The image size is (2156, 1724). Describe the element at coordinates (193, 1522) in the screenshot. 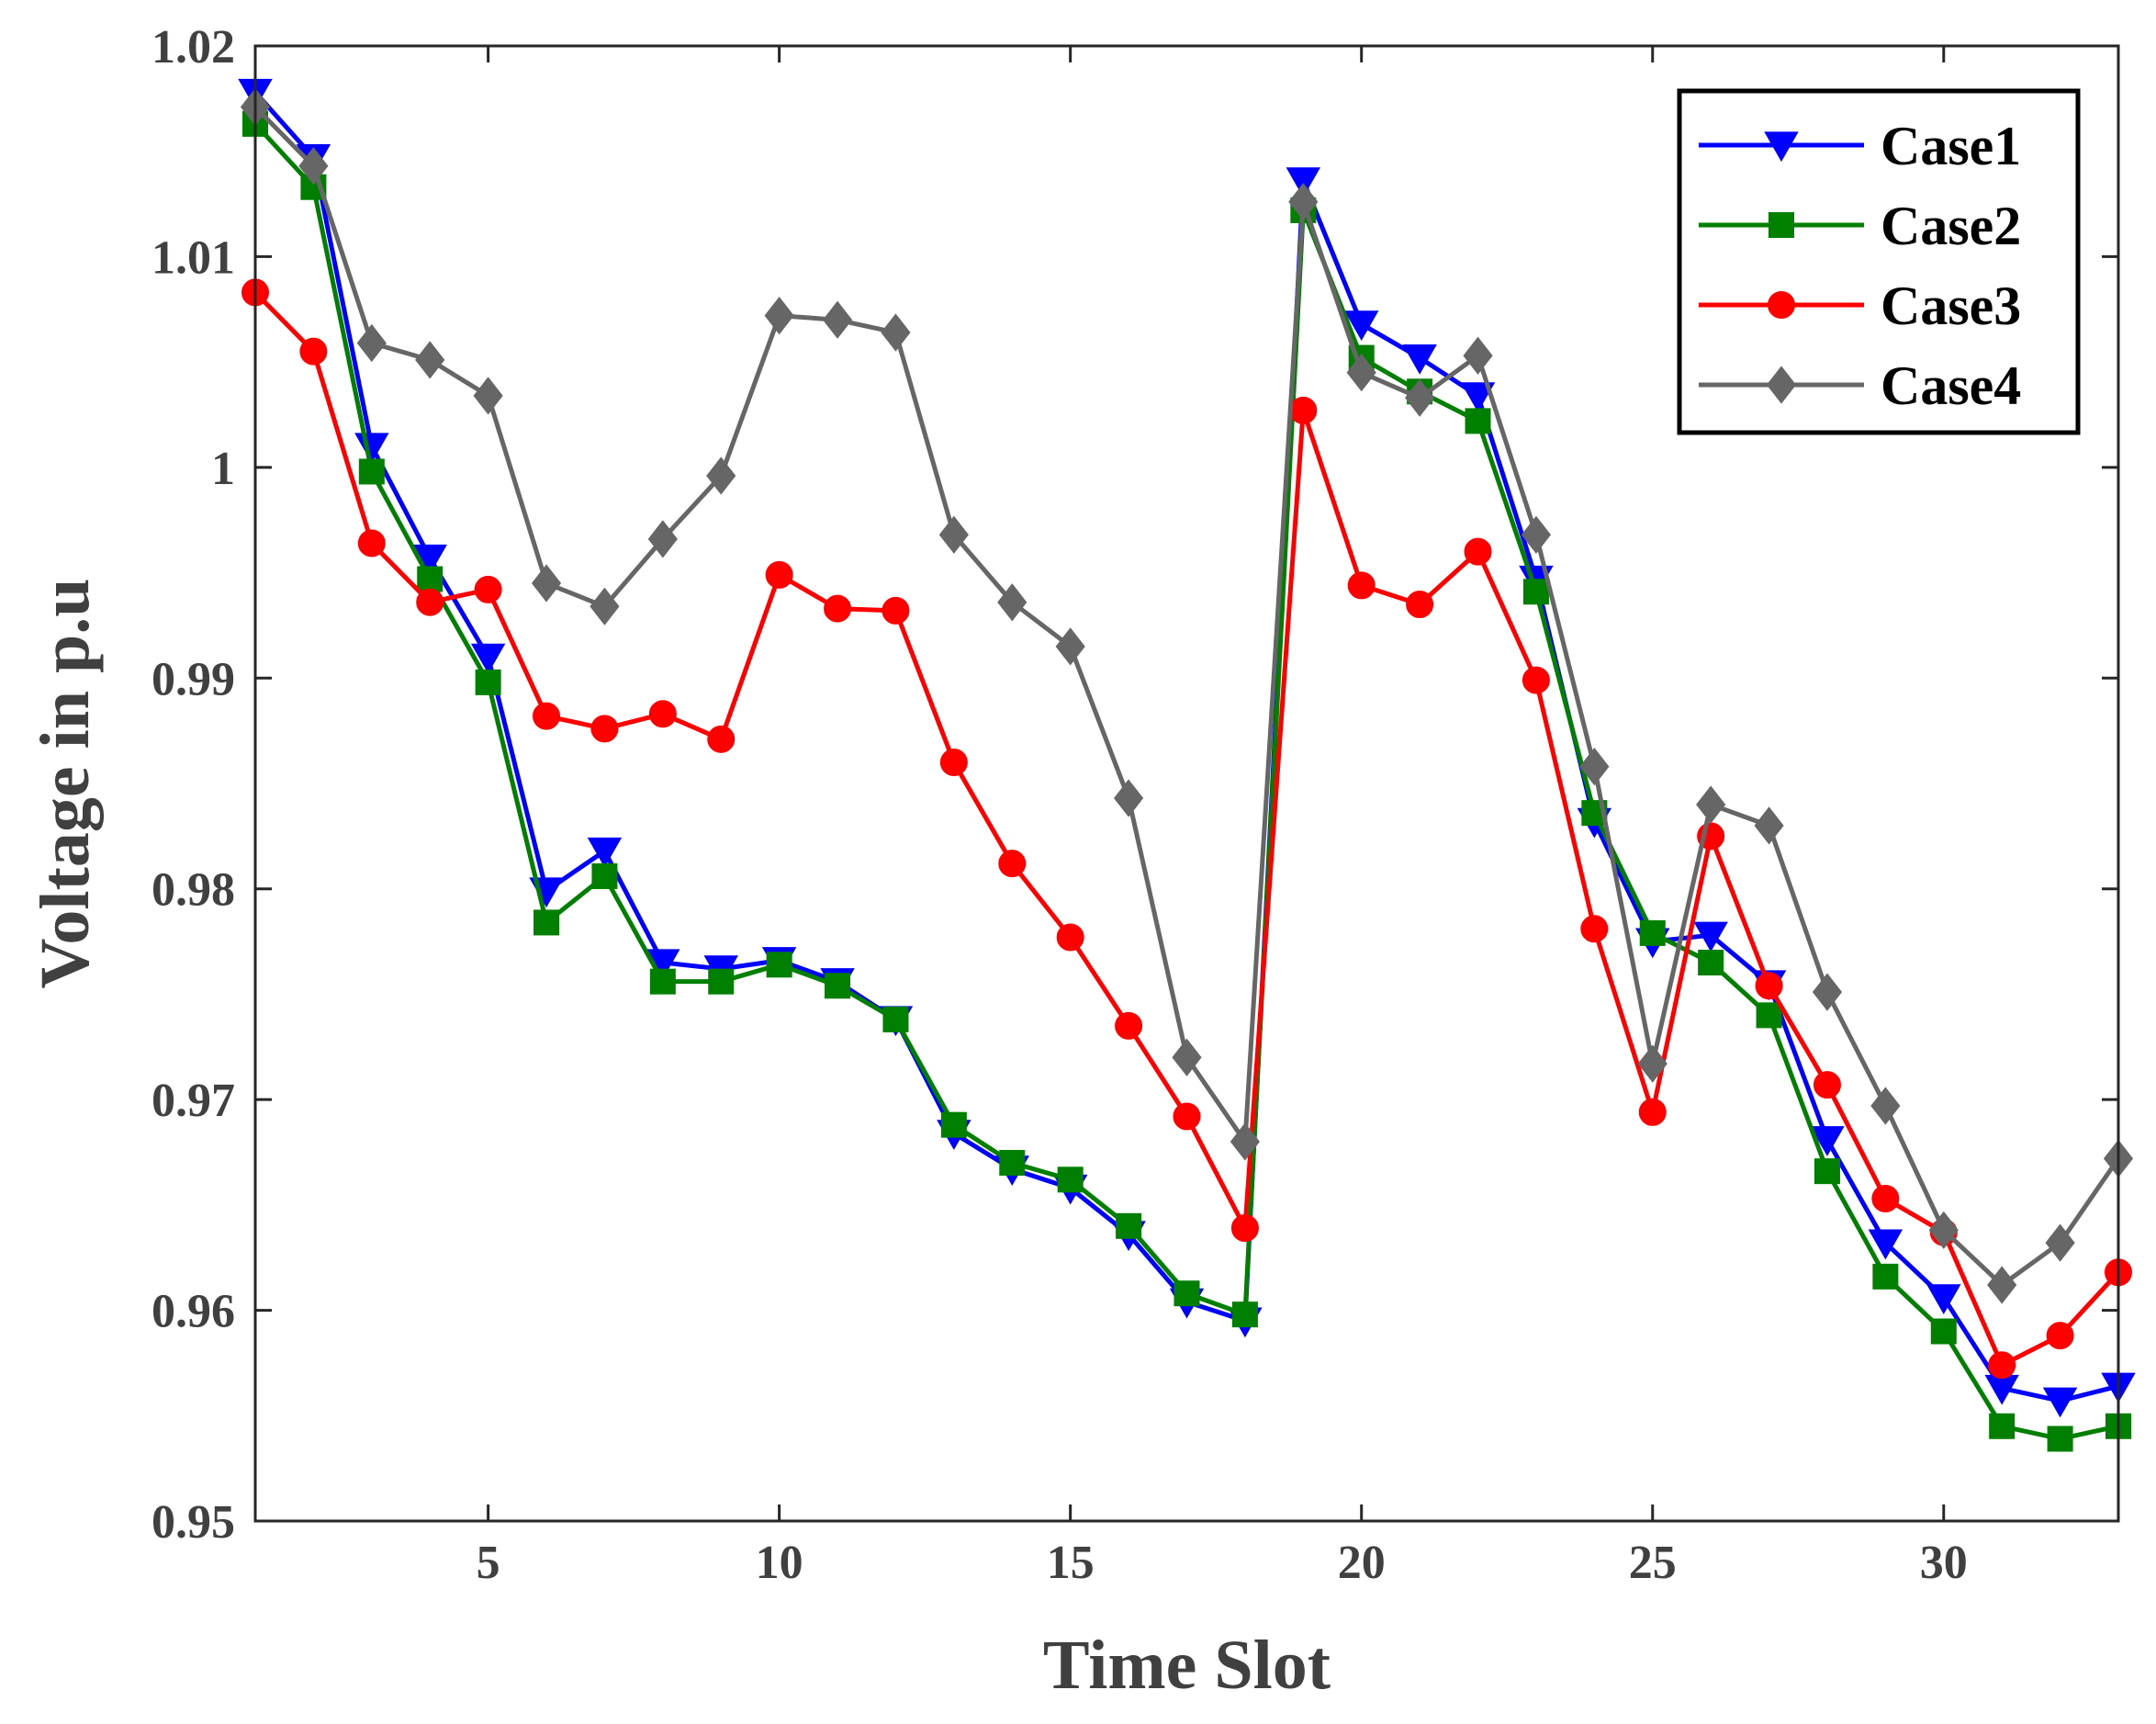

I see `y-tick-label: 0.95` at that location.